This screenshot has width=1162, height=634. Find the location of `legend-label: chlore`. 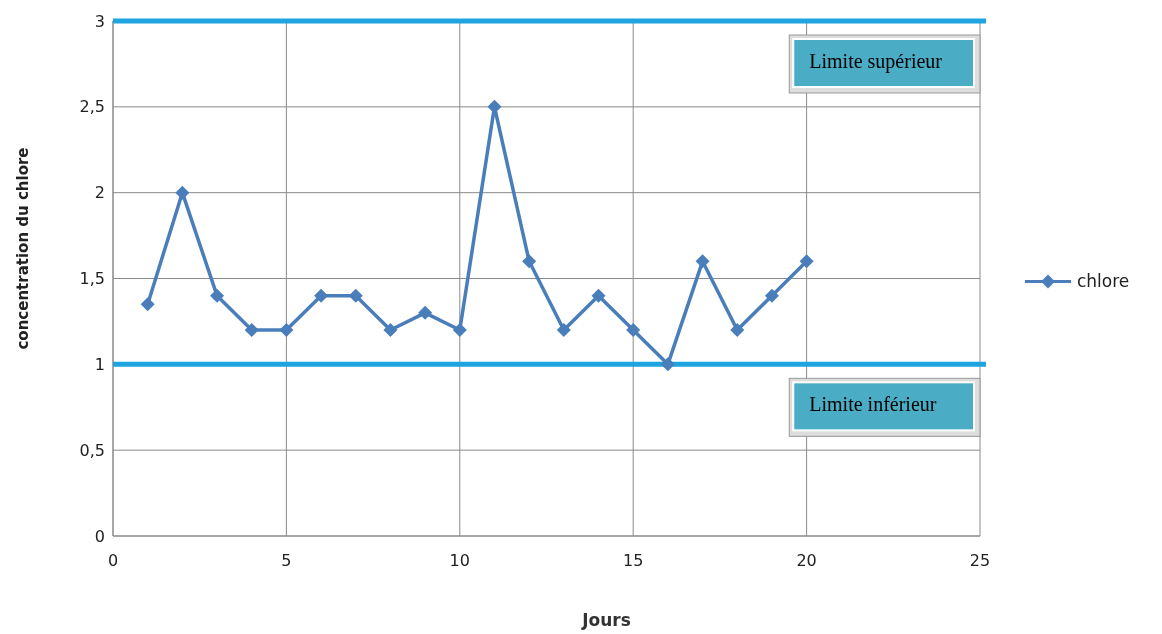

legend-label: chlore is located at coordinates (1103, 281).